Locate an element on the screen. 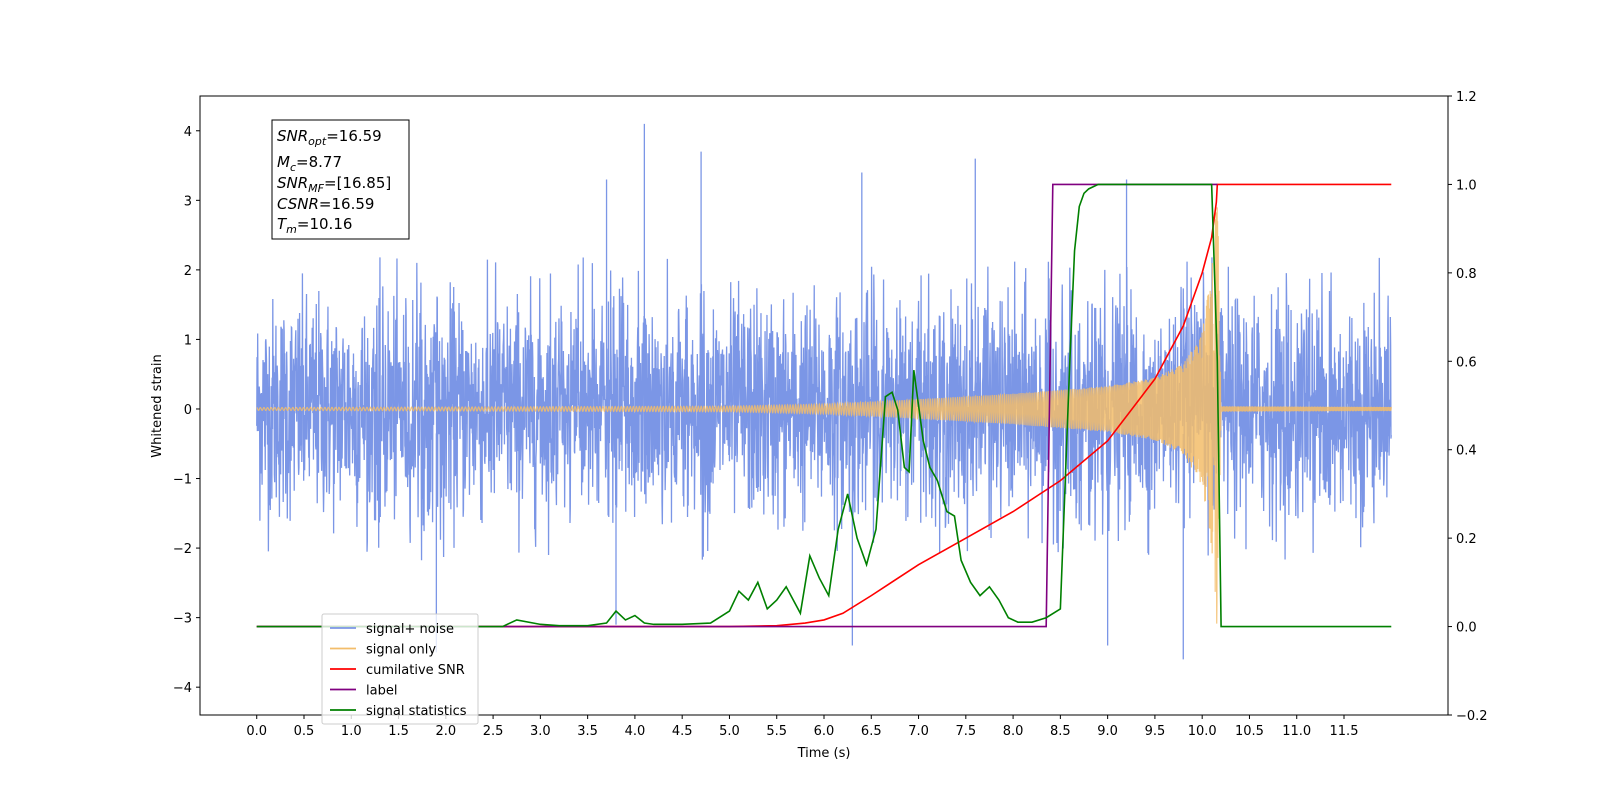  x-tick-label: 2.0 is located at coordinates (445, 731).